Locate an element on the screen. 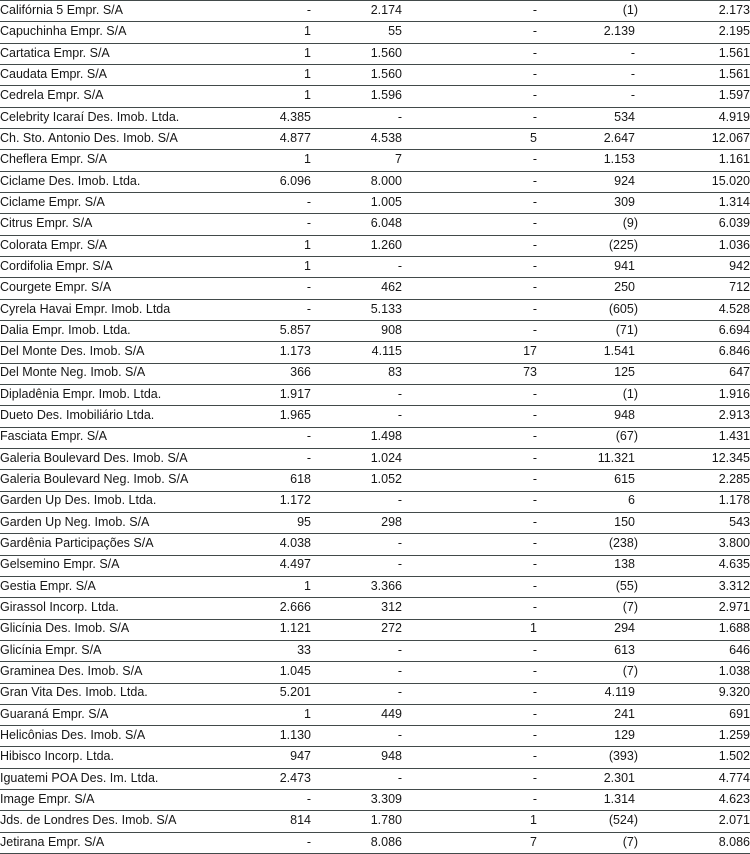 This screenshot has width=750, height=854. value-cell: 7 is located at coordinates (356, 160).